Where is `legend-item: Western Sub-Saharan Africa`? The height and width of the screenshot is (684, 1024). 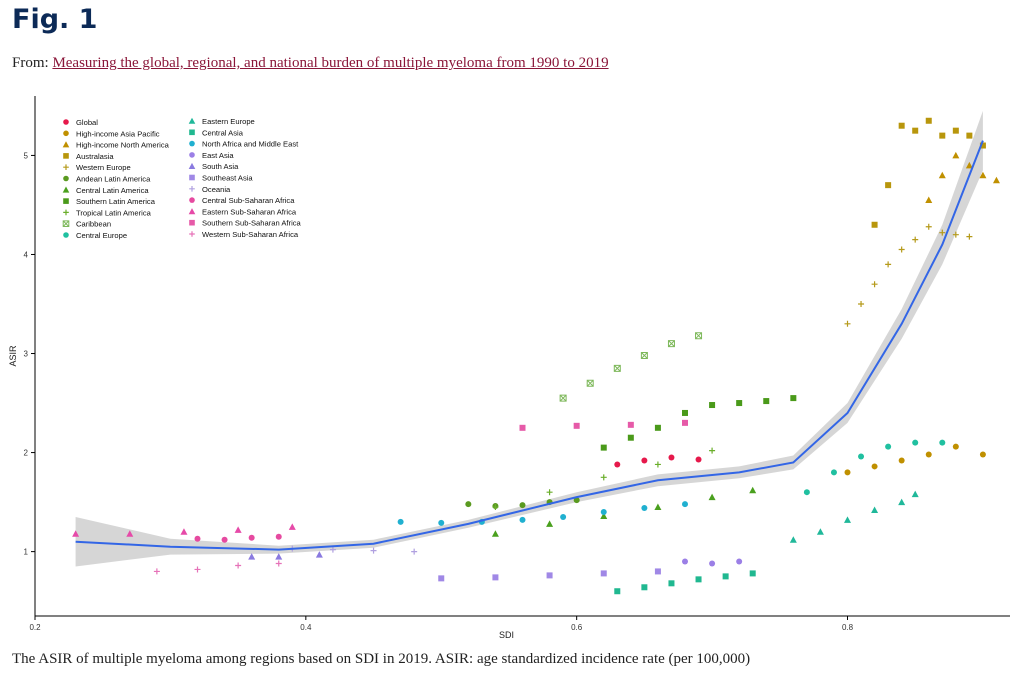 legend-item: Western Sub-Saharan Africa is located at coordinates (244, 234).